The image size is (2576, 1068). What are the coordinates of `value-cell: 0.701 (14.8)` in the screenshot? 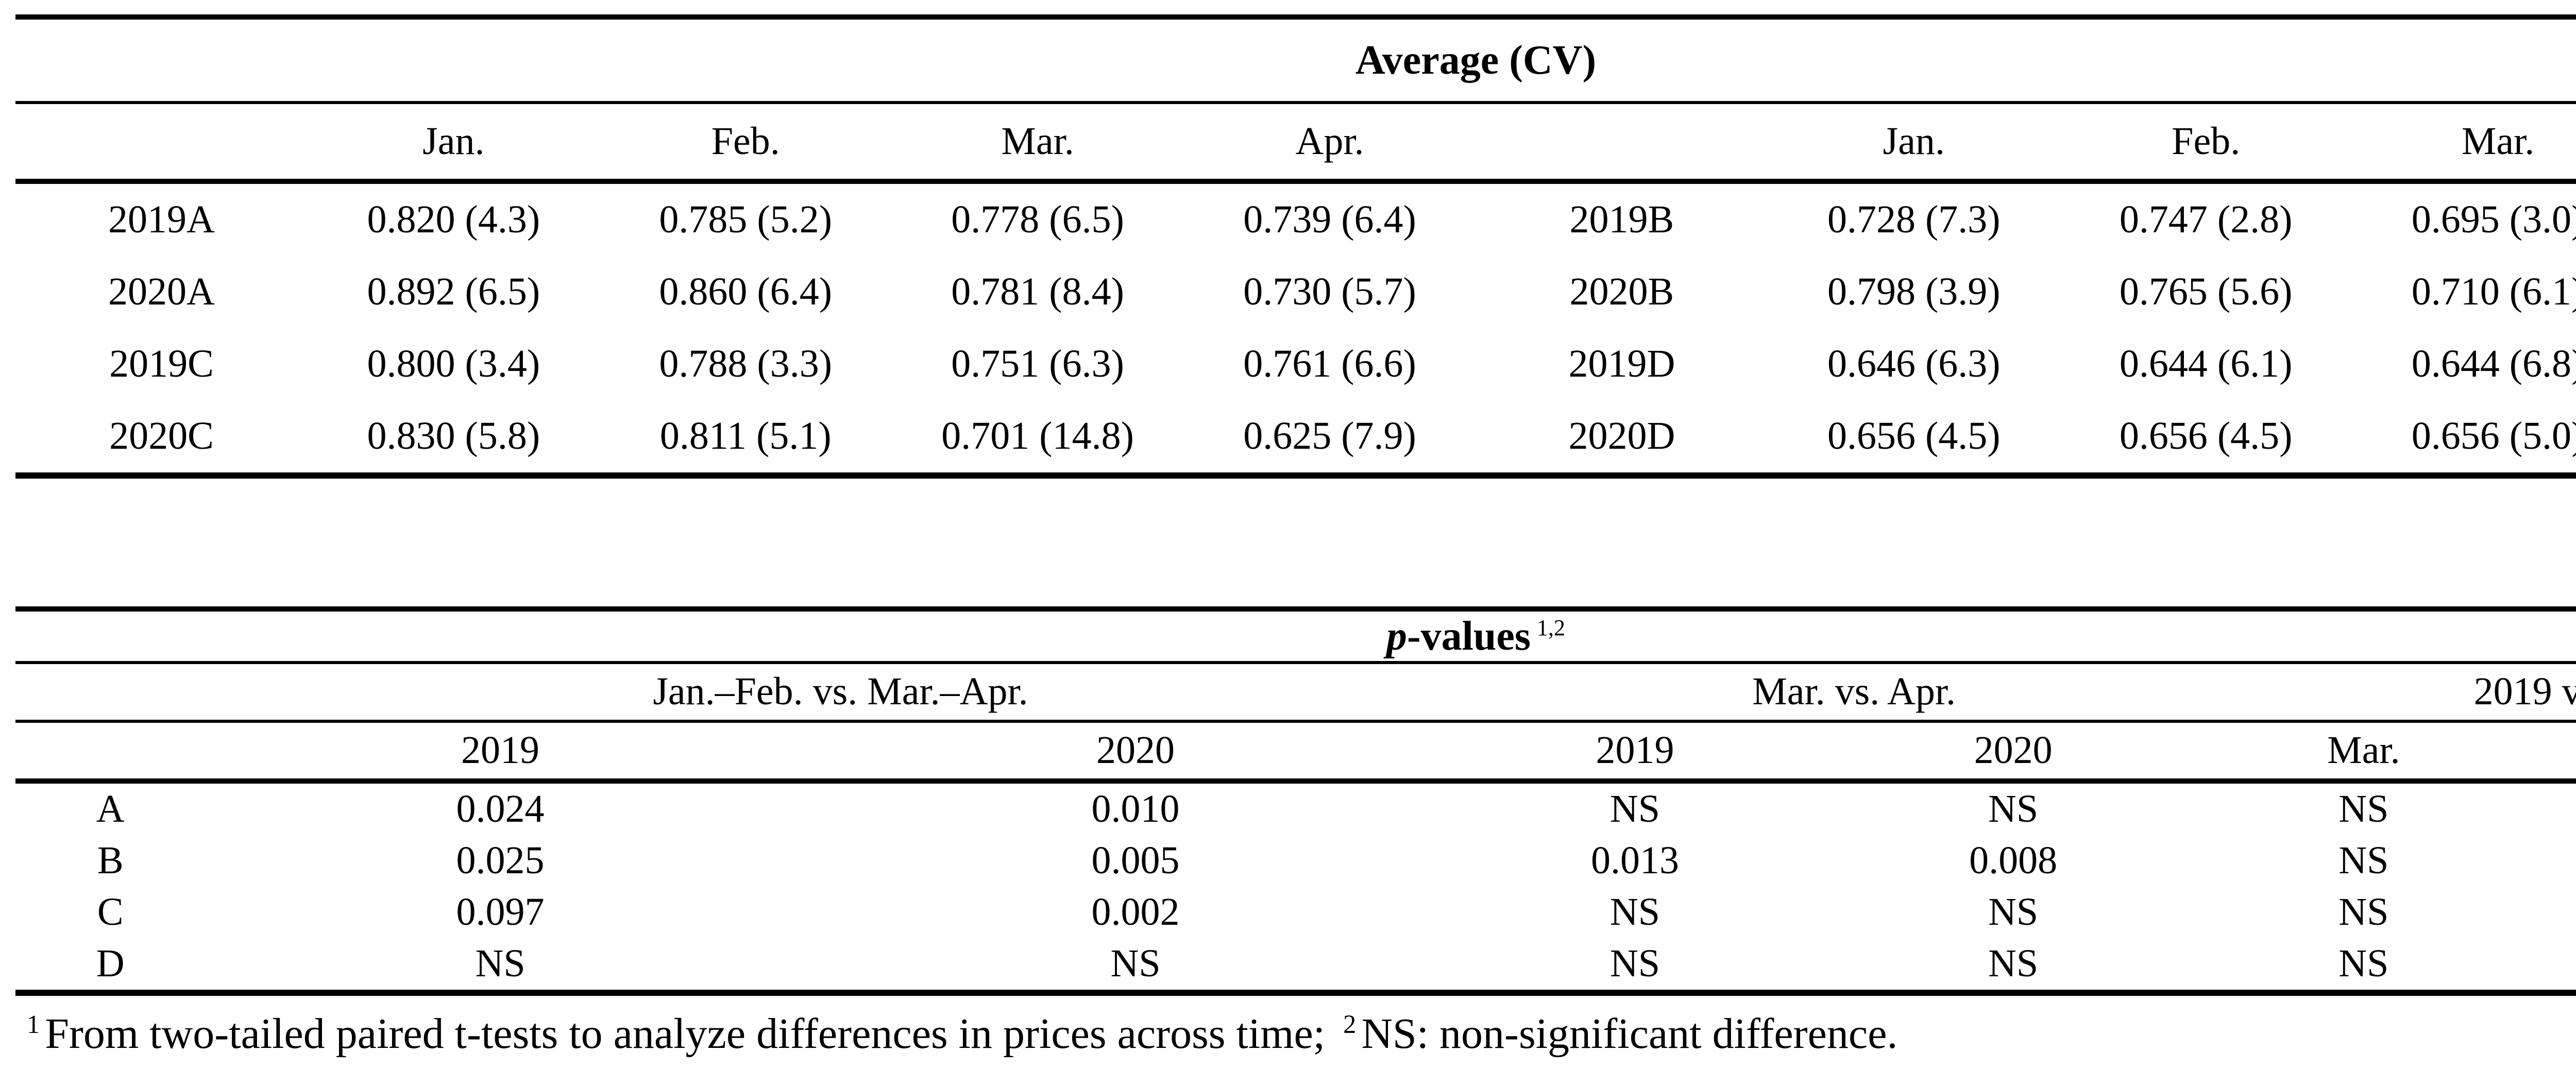 It's located at (1037, 439).